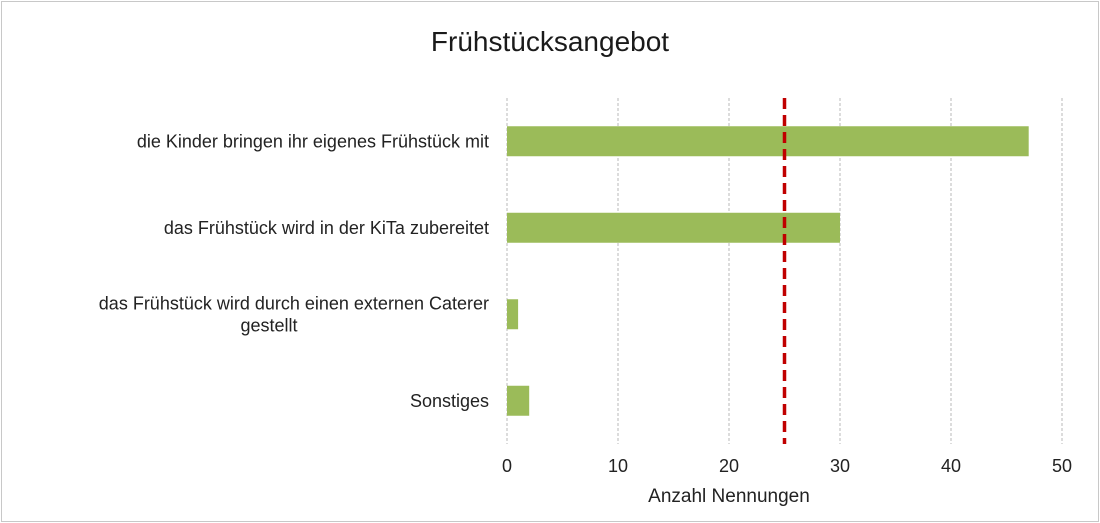  Describe the element at coordinates (1062, 466) in the screenshot. I see `x-tick-label: 50` at that location.